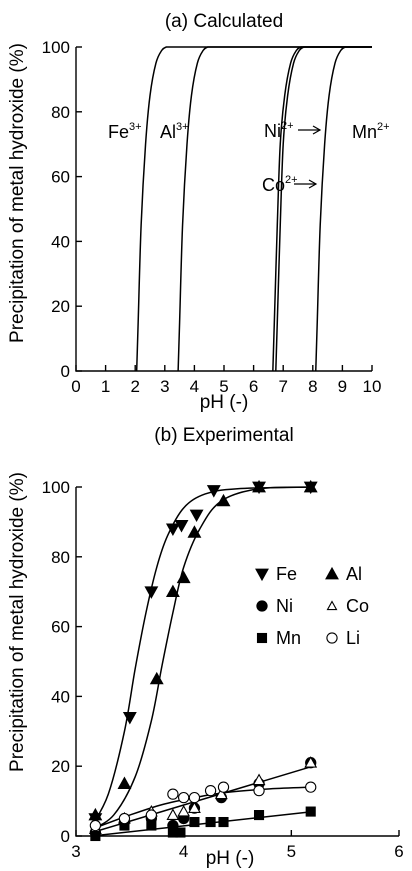 This screenshot has width=412, height=871. I want to click on panel-b-y-tick-label: 40, so click(60, 696).